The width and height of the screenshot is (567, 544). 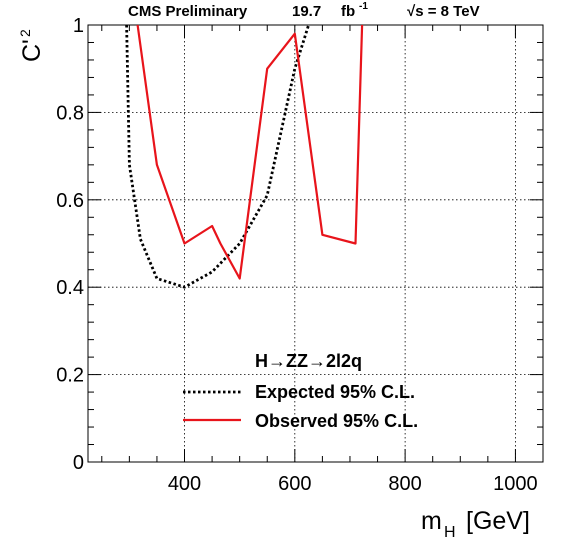 I want to click on y-tick-label: 1, so click(x=78, y=26).